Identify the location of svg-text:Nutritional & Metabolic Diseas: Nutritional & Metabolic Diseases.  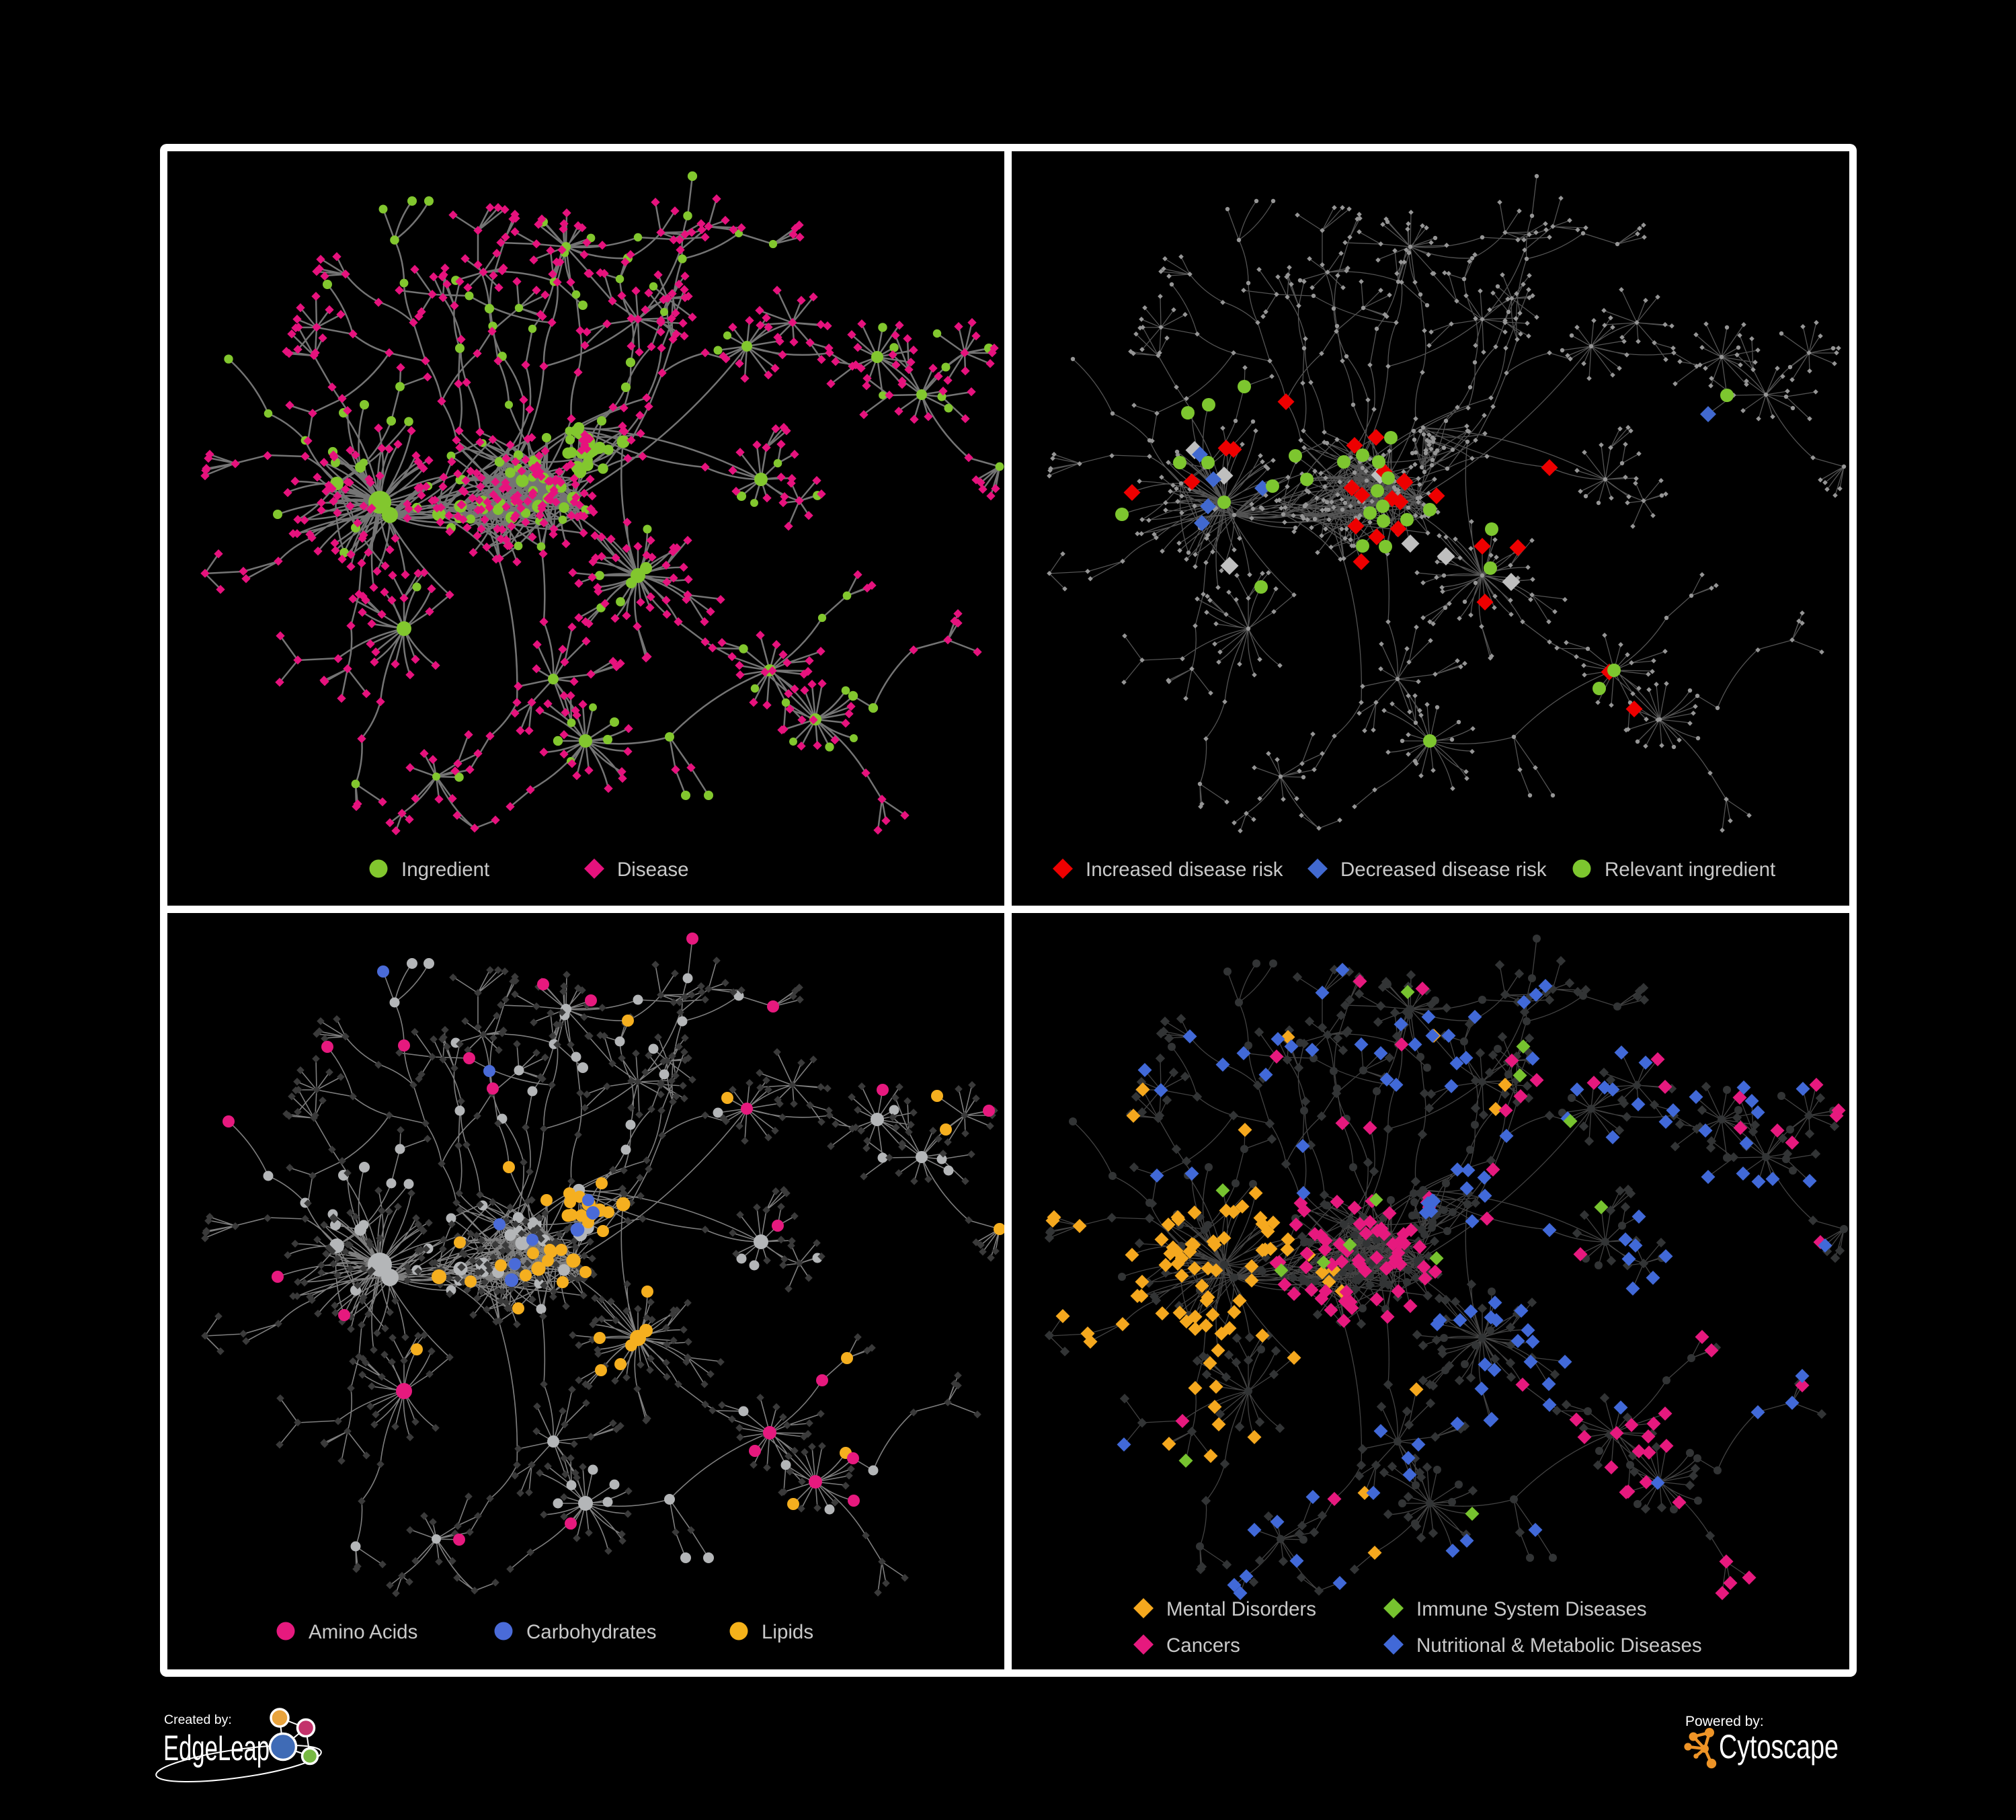
(1559, 1645).